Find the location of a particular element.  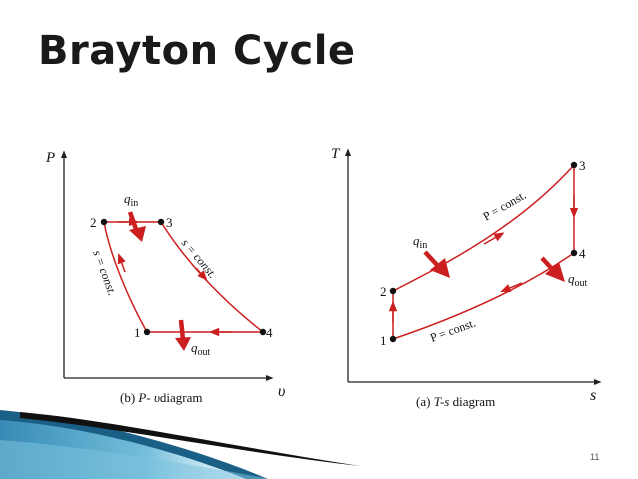

ts-heat-rejection-curve is located at coordinates (483, 296).